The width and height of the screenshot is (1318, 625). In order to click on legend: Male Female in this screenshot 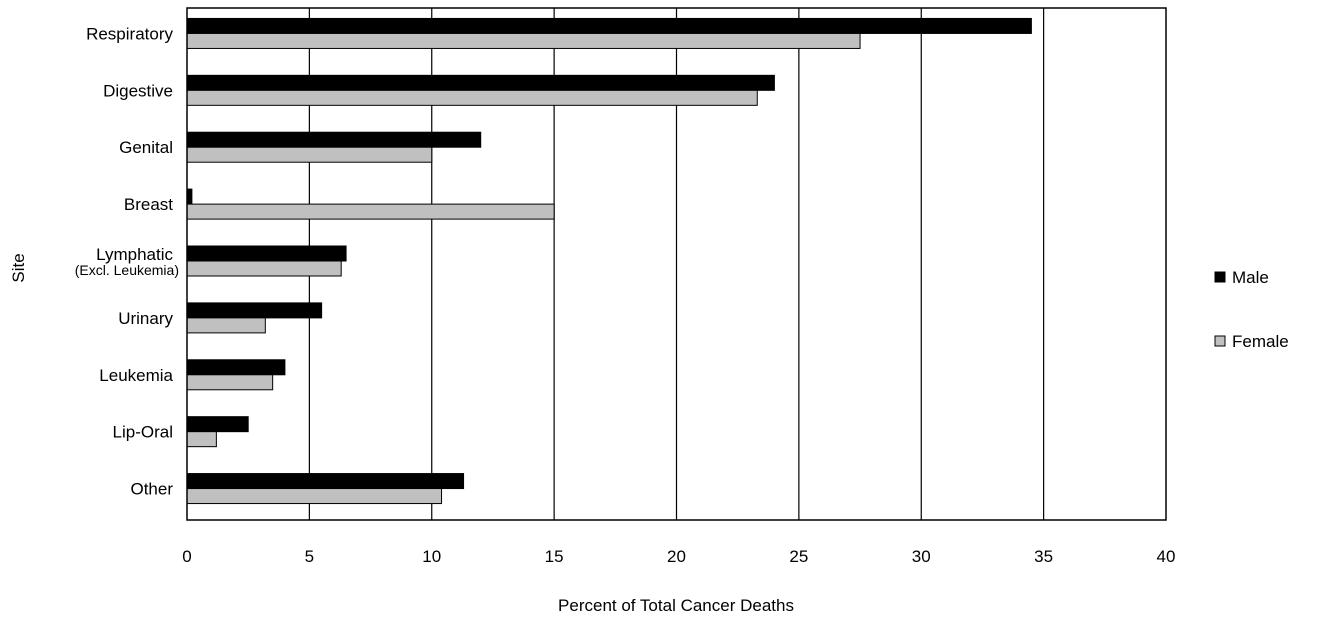, I will do `click(1251, 309)`.